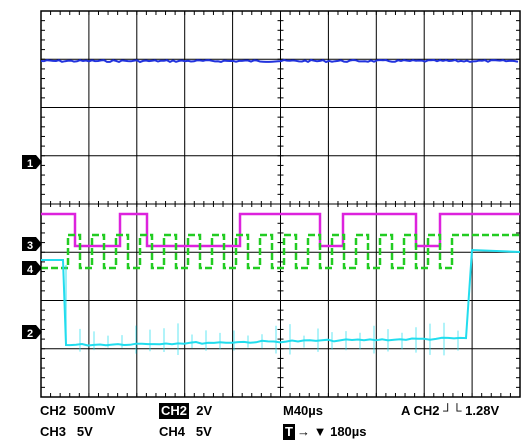 The image size is (524, 443). I want to click on marker-ch1-label: 1, so click(30, 164).